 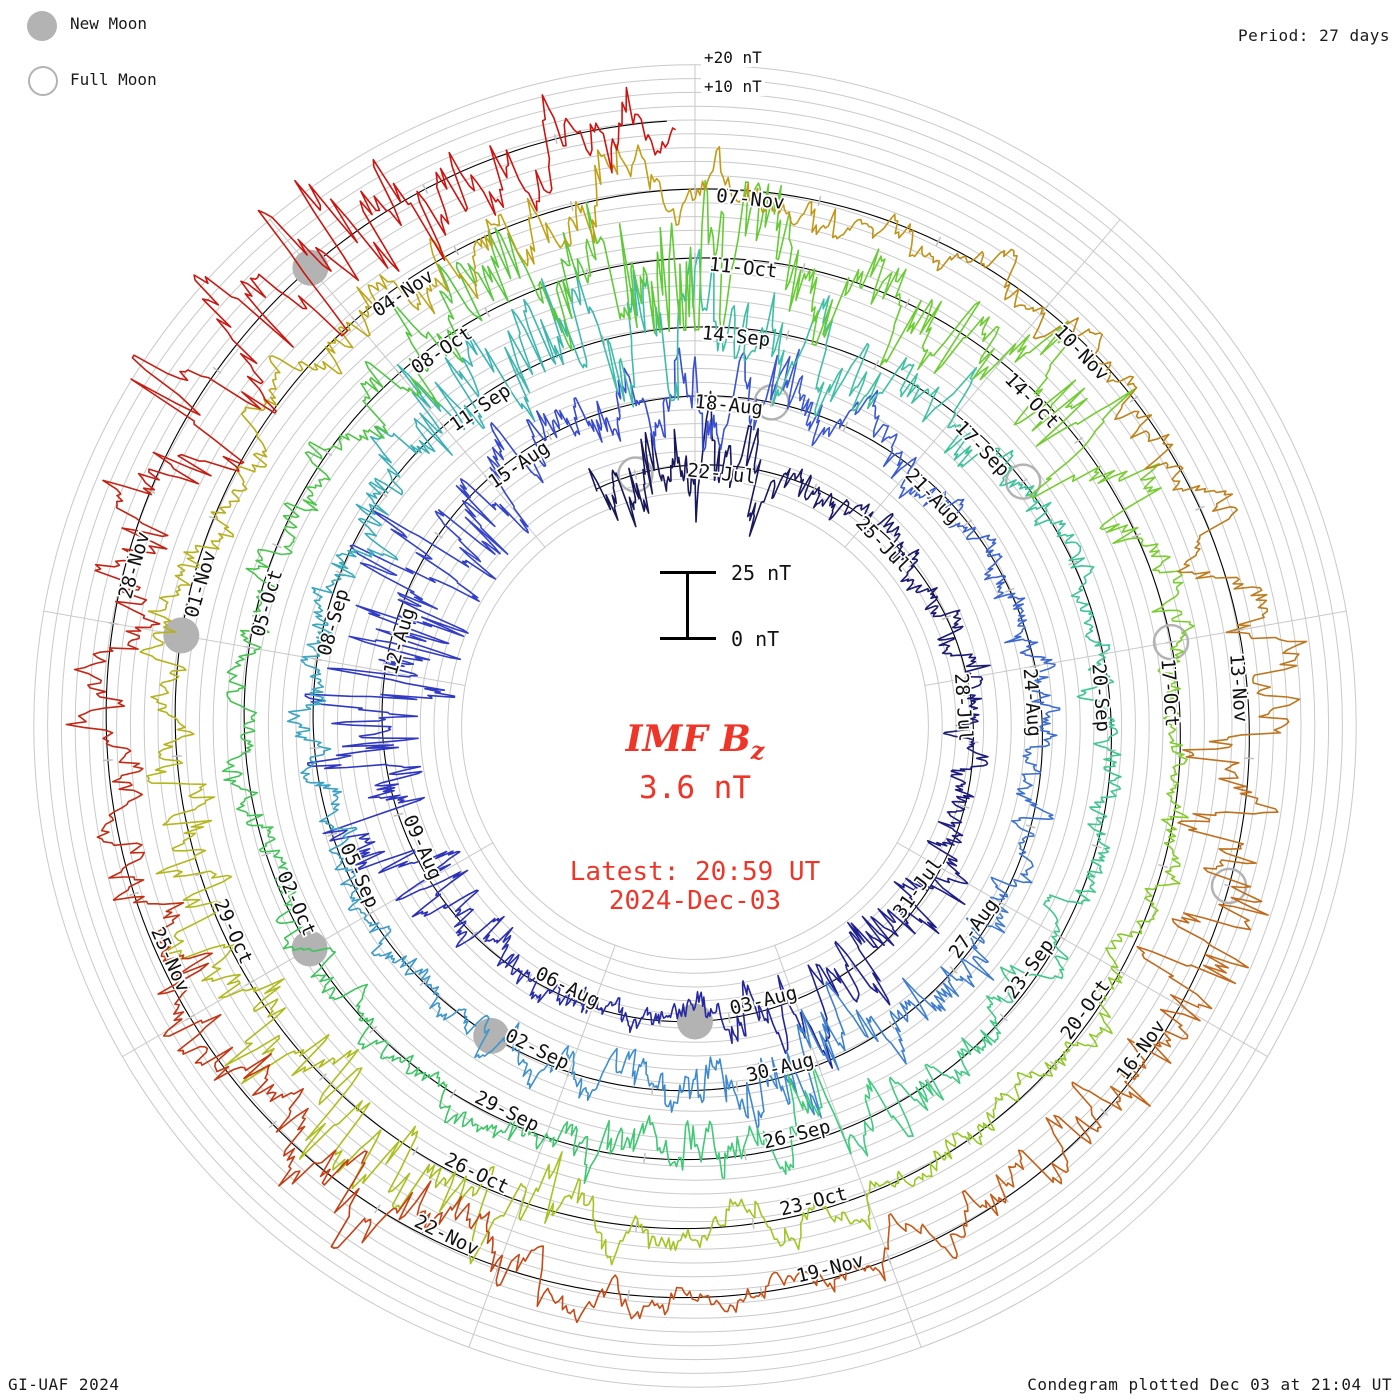 I want to click on date-label: 09-Aug, so click(x=422, y=848).